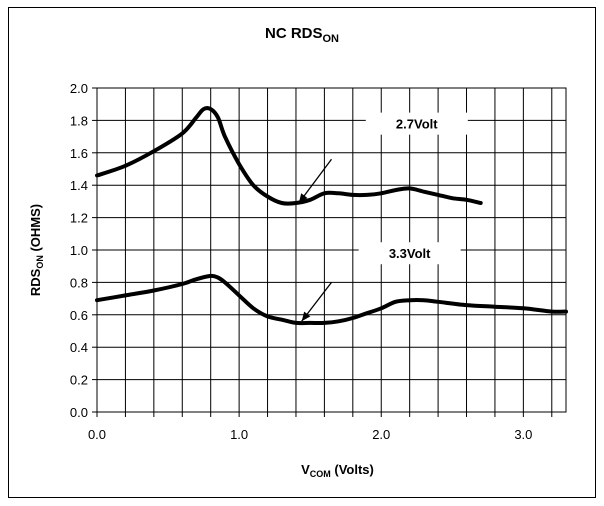 The image size is (604, 506). Describe the element at coordinates (383, 217) in the screenshot. I see `annotations: 2.7Volt 3.3Volt` at that location.